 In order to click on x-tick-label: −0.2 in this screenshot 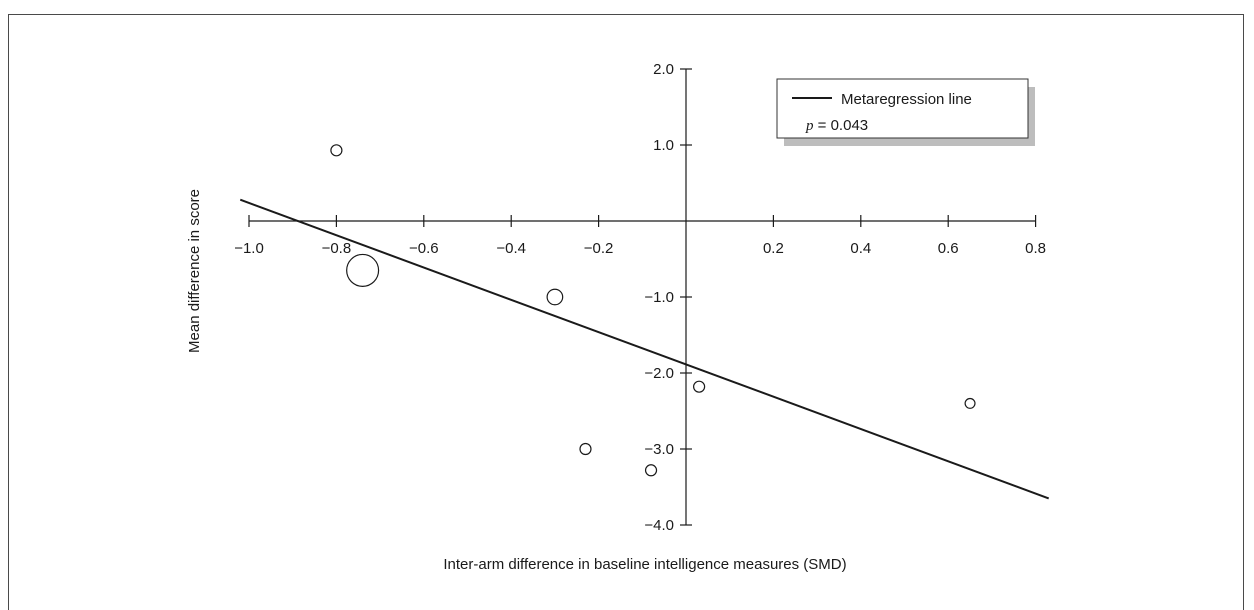, I will do `click(599, 248)`.